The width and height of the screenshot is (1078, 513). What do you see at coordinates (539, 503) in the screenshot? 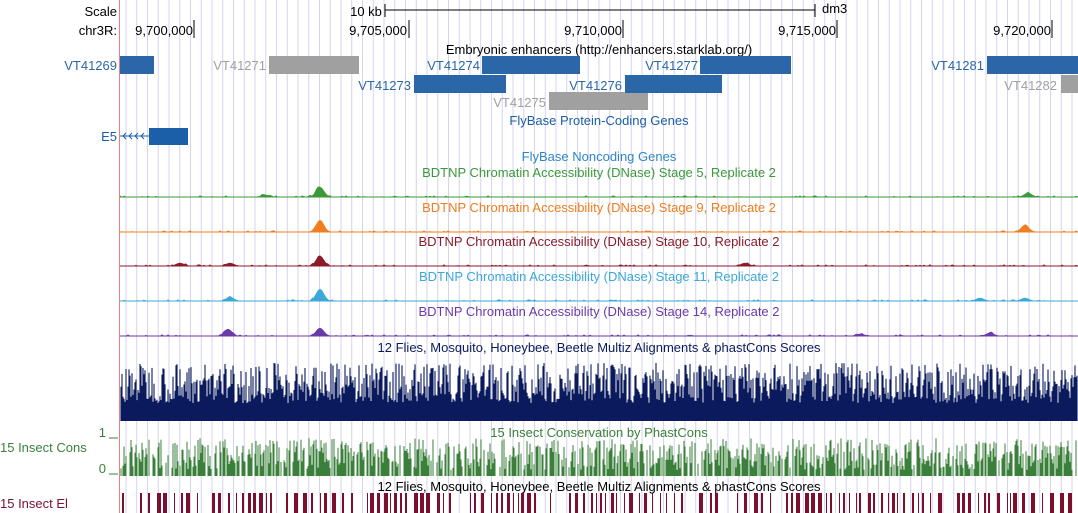
I see `conserved-elements` at bounding box center [539, 503].